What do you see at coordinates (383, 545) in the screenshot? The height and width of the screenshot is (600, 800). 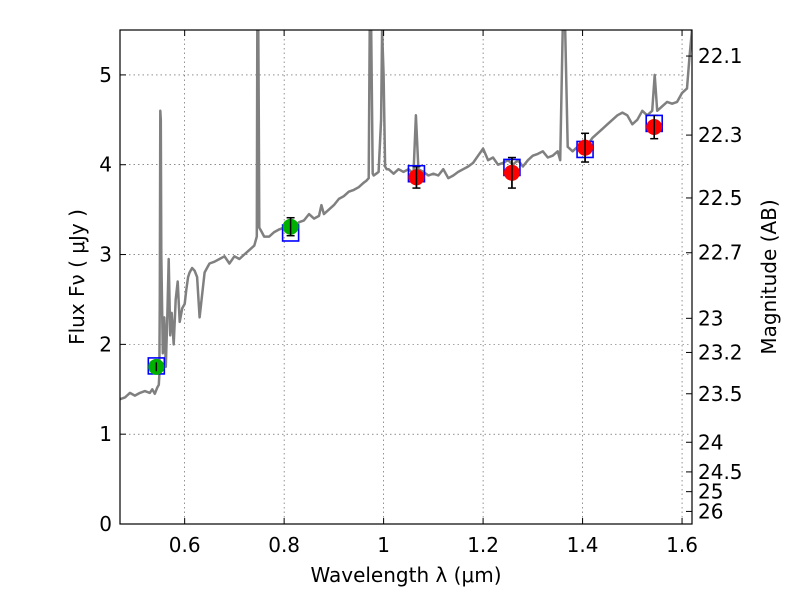 I see `x-tick-label: 1` at bounding box center [383, 545].